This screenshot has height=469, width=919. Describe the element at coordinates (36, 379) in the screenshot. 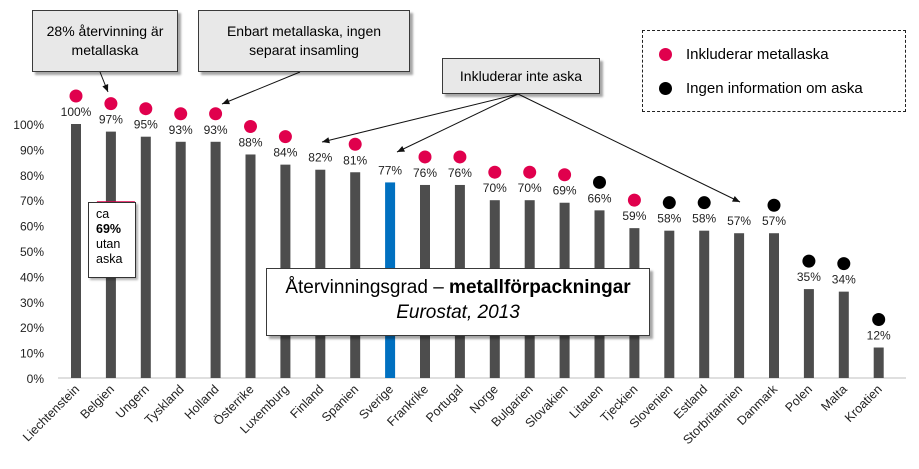

I see `y-tick-label: 0%` at that location.